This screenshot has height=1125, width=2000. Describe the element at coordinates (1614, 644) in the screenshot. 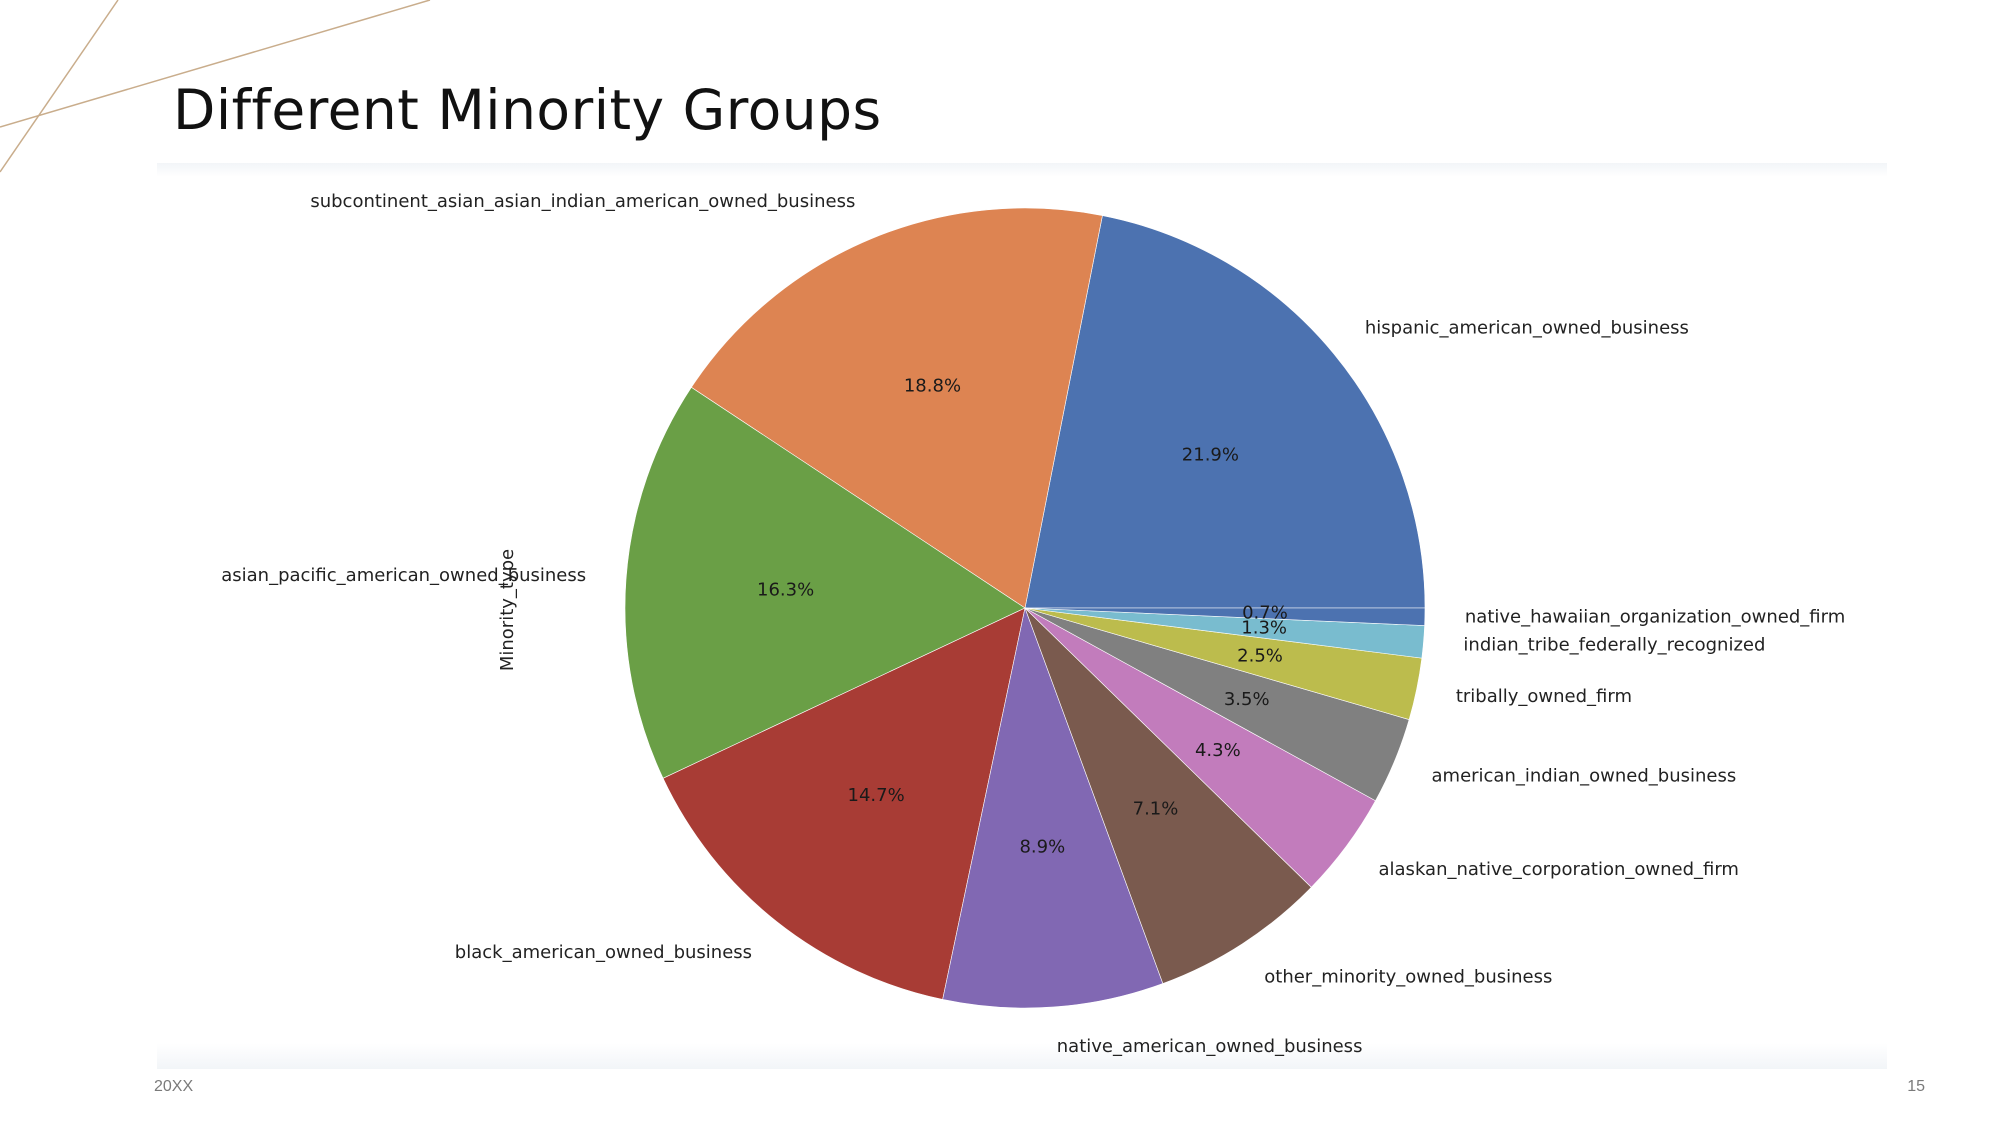

I see `slice-label-indian-tribe-federally-recognized: indian_tribe_federally_recognized` at that location.